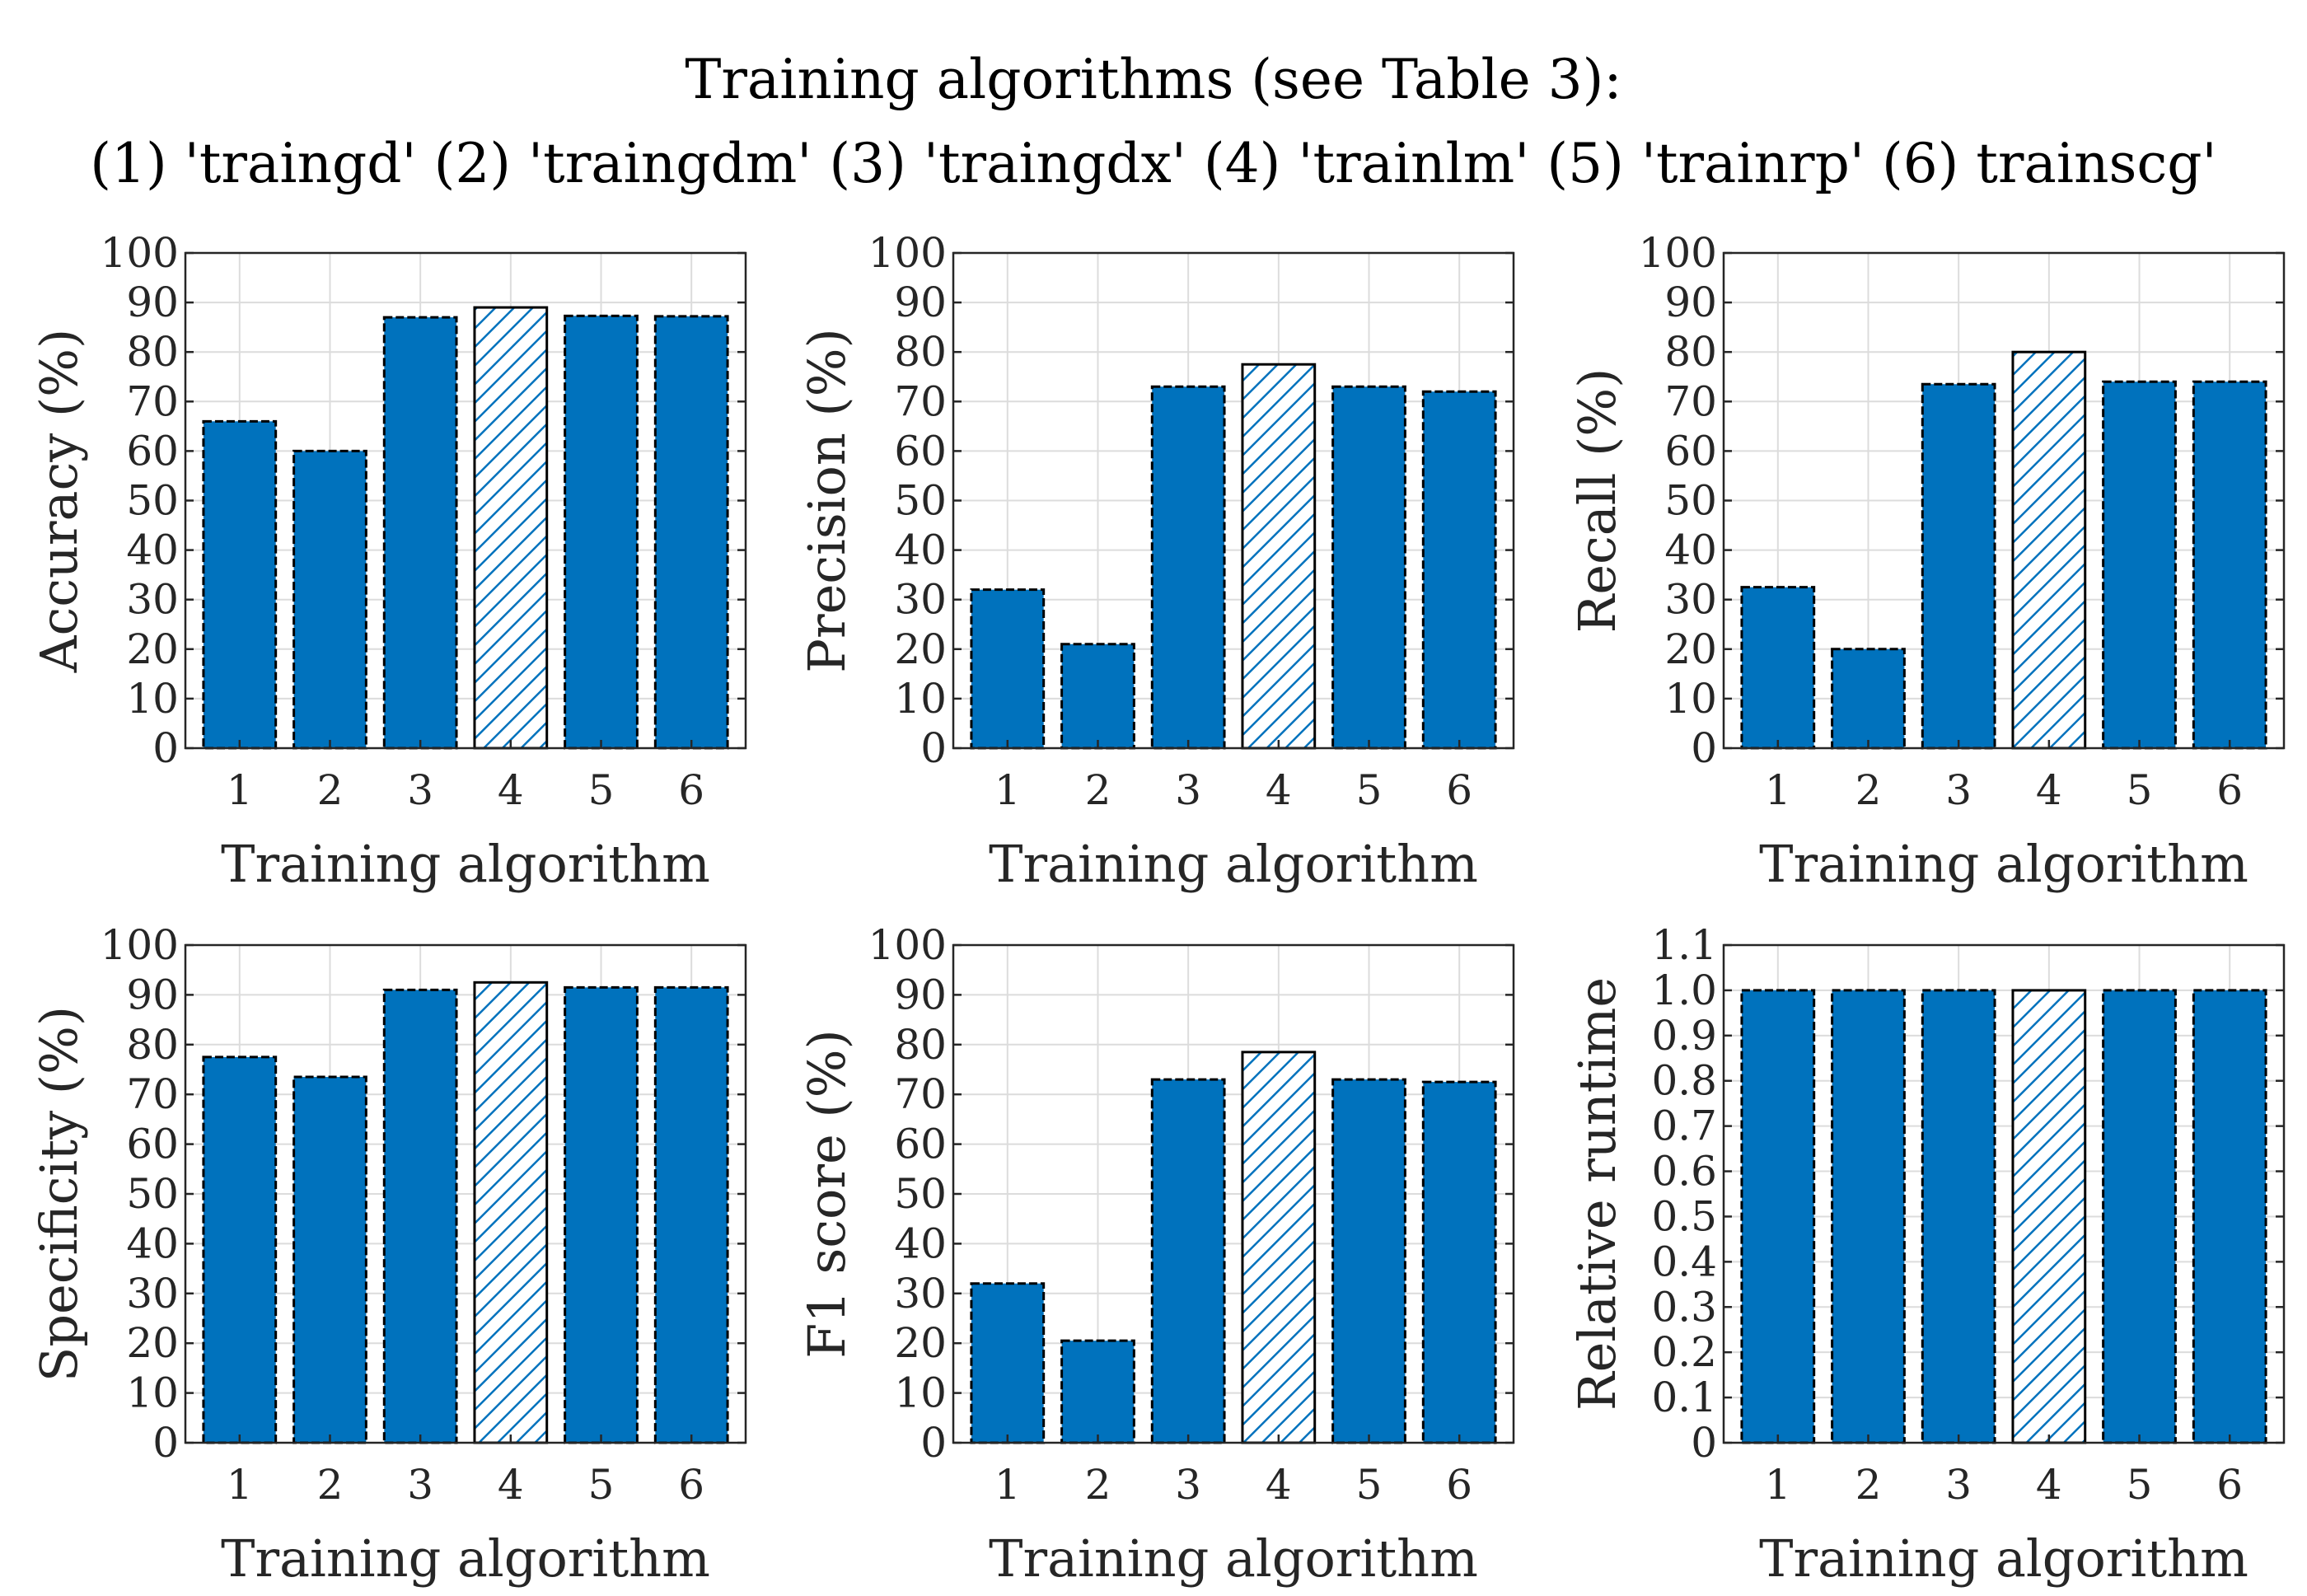  I want to click on y-tick-label: 1.0, so click(1684, 990).